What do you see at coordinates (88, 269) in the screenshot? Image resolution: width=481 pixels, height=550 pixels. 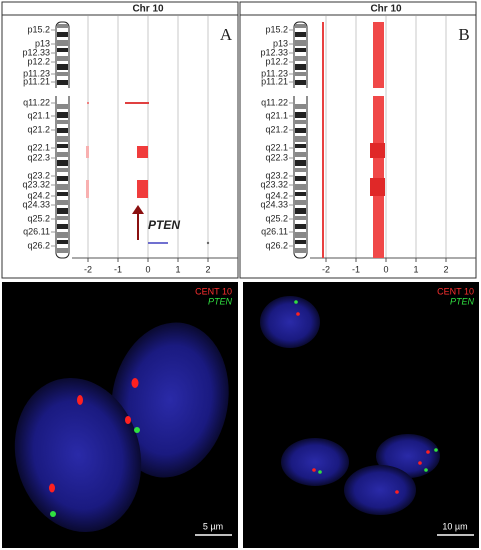 I see `x-tick-label: -2` at bounding box center [88, 269].